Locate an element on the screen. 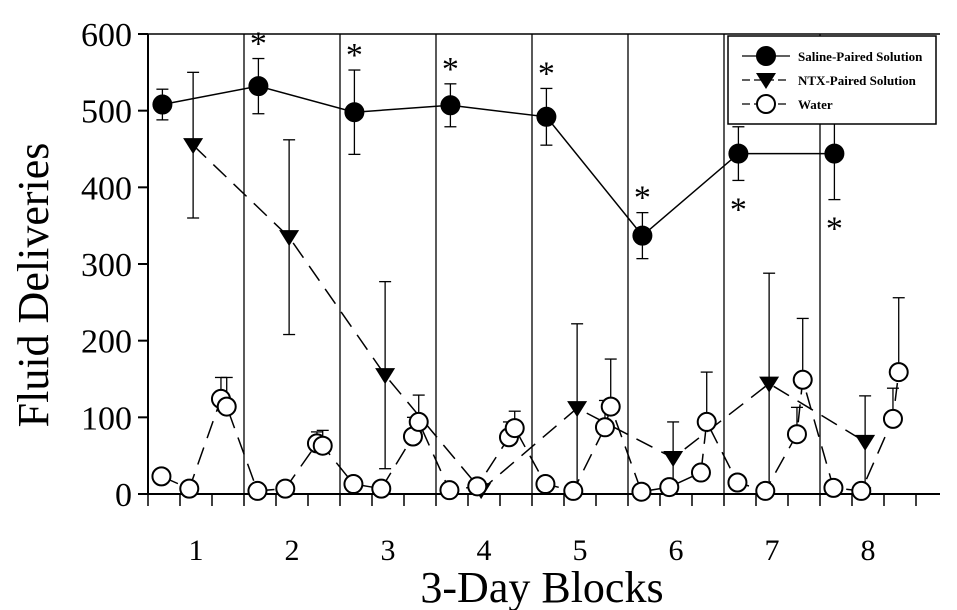 The image size is (957, 610). y-axis-label: Fluid Deliveries is located at coordinates (33, 285).